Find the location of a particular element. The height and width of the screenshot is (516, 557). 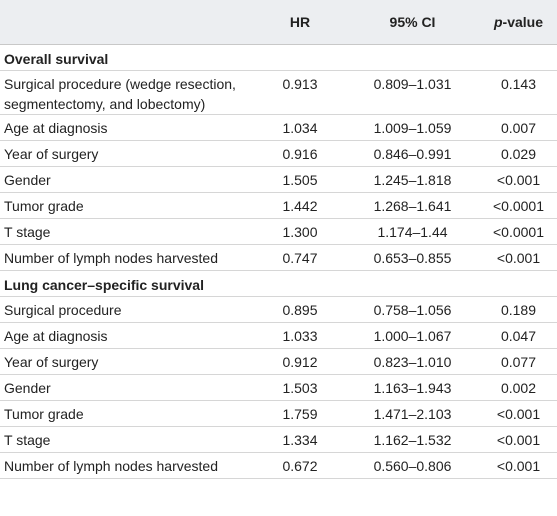

data-row: Age at diagnosis 1.033 1.000–1.067 0.047 is located at coordinates (278, 335).